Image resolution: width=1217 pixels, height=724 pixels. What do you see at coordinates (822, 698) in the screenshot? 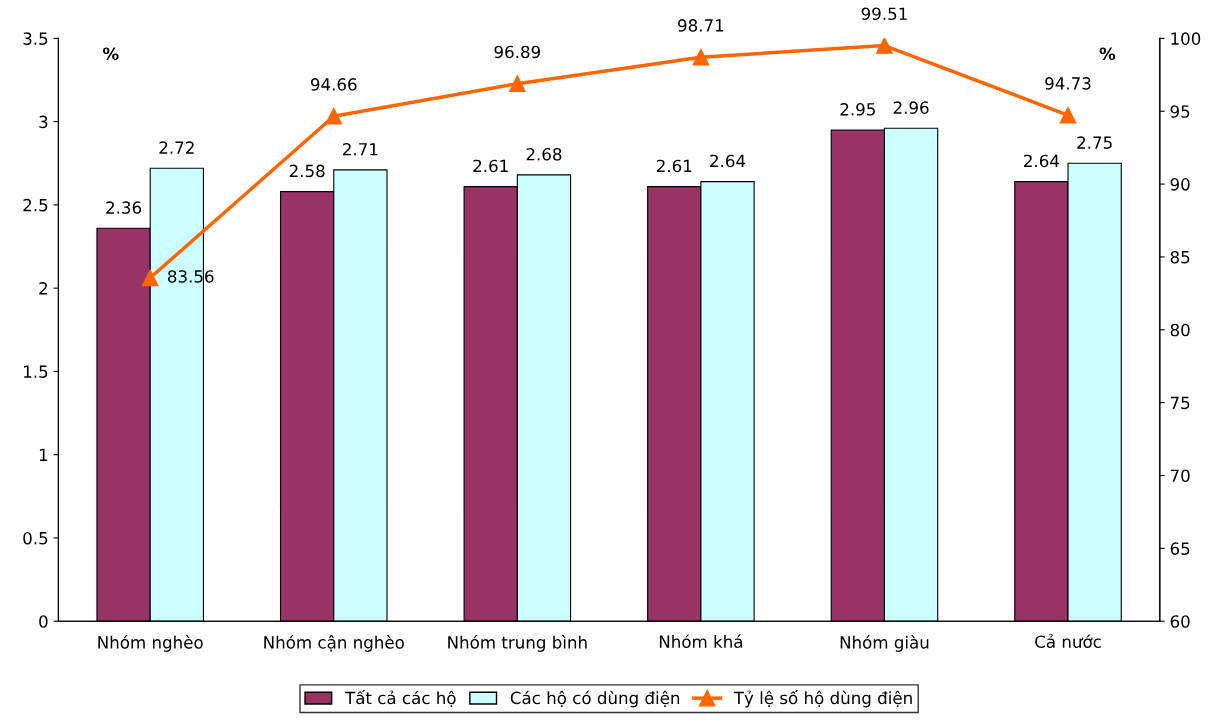
I see `legend-label: Tỷ lệ số hộ dùng điện` at bounding box center [822, 698].